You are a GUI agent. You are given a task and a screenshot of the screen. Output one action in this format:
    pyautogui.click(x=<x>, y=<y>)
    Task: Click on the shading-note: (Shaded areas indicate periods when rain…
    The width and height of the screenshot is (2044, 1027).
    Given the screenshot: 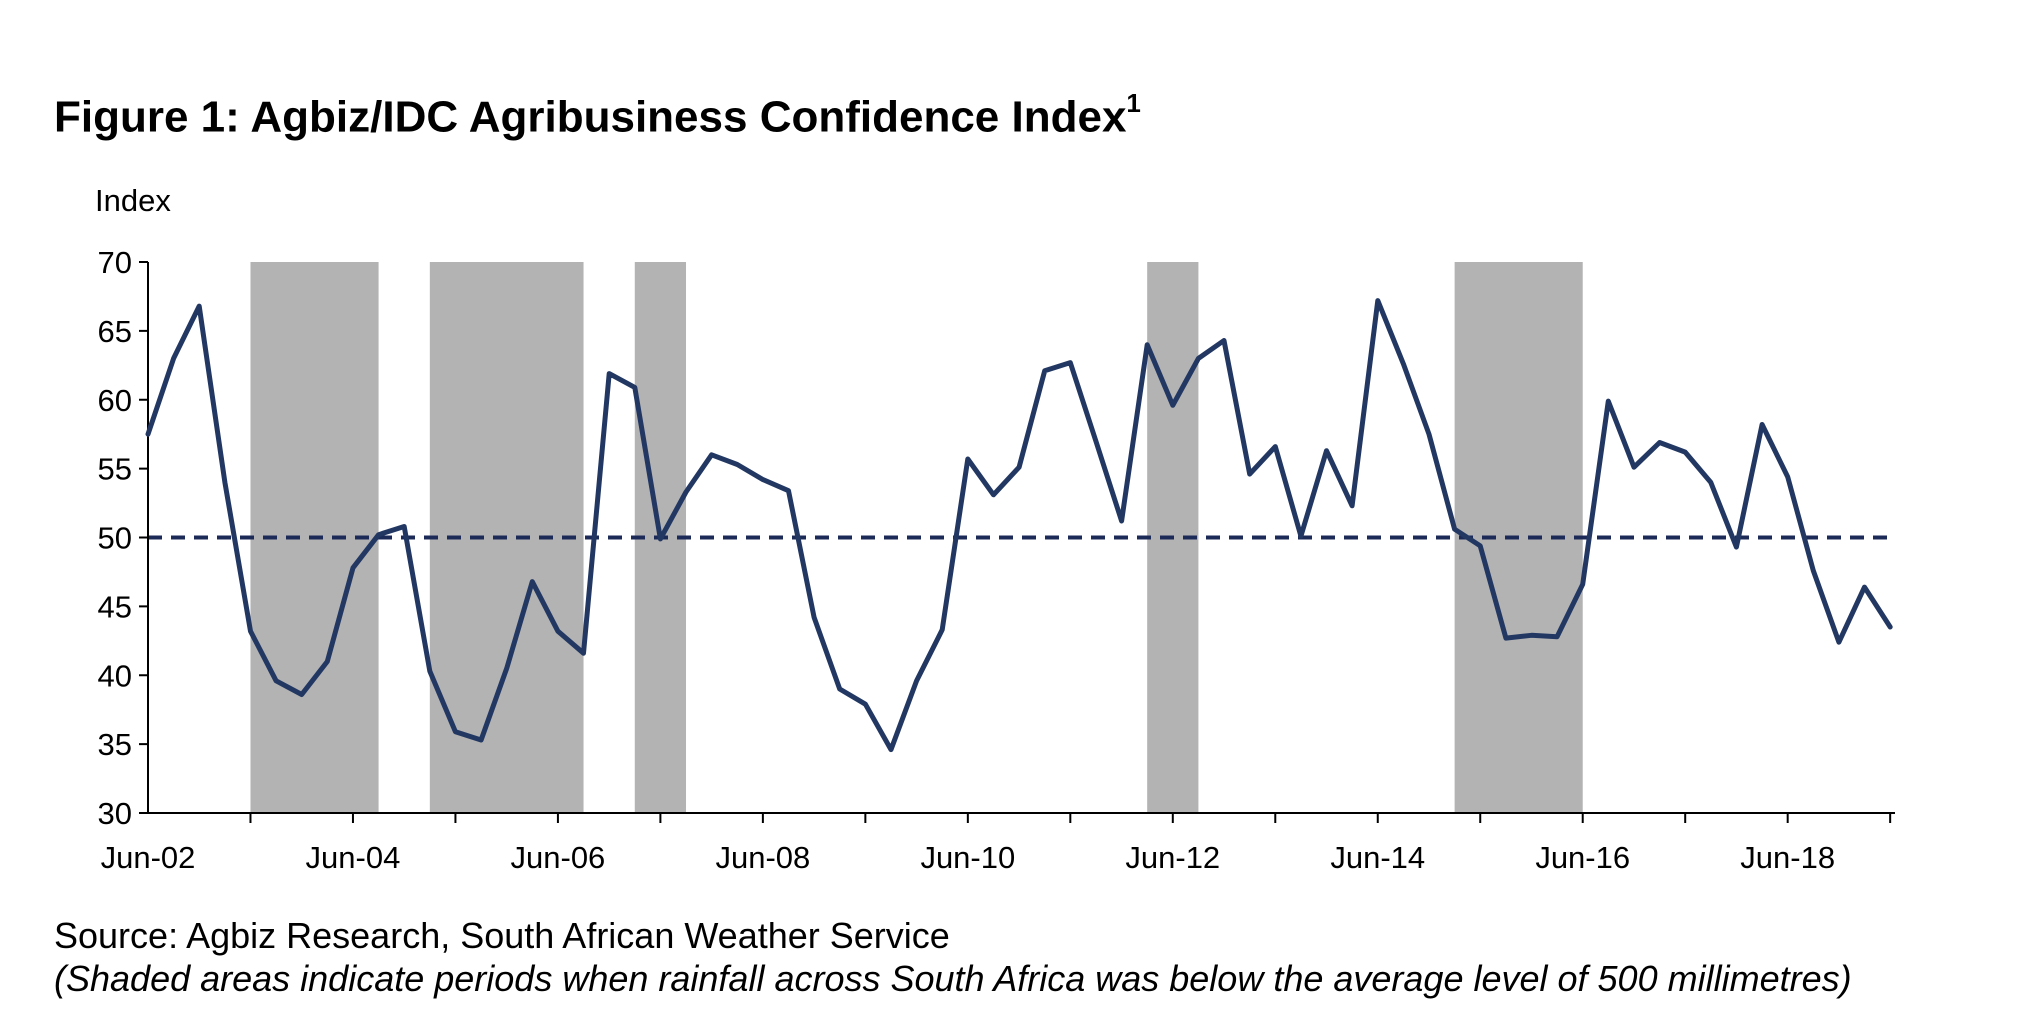 What is the action you would take?
    pyautogui.click(x=953, y=978)
    